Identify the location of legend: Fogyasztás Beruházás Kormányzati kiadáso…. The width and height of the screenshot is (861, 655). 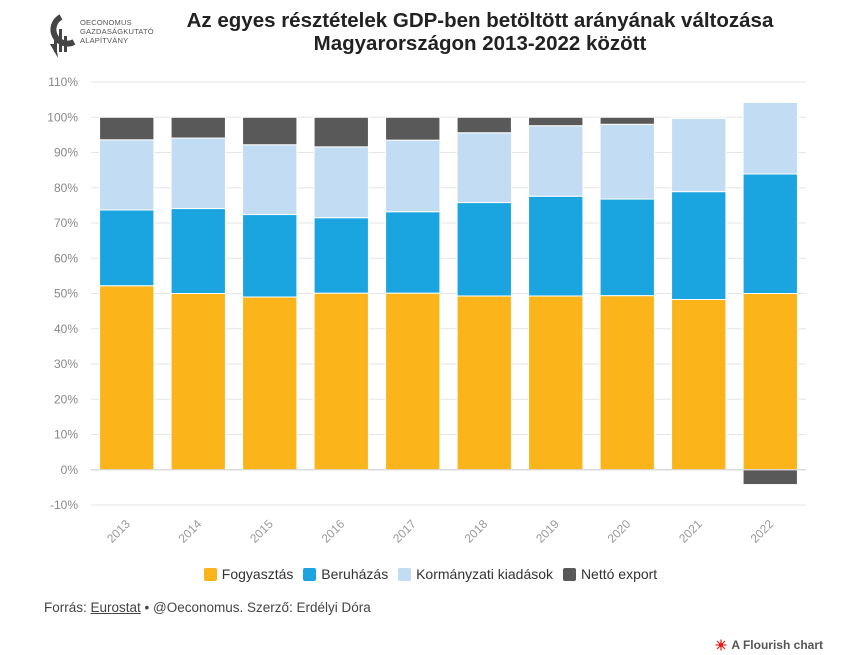
(430, 575).